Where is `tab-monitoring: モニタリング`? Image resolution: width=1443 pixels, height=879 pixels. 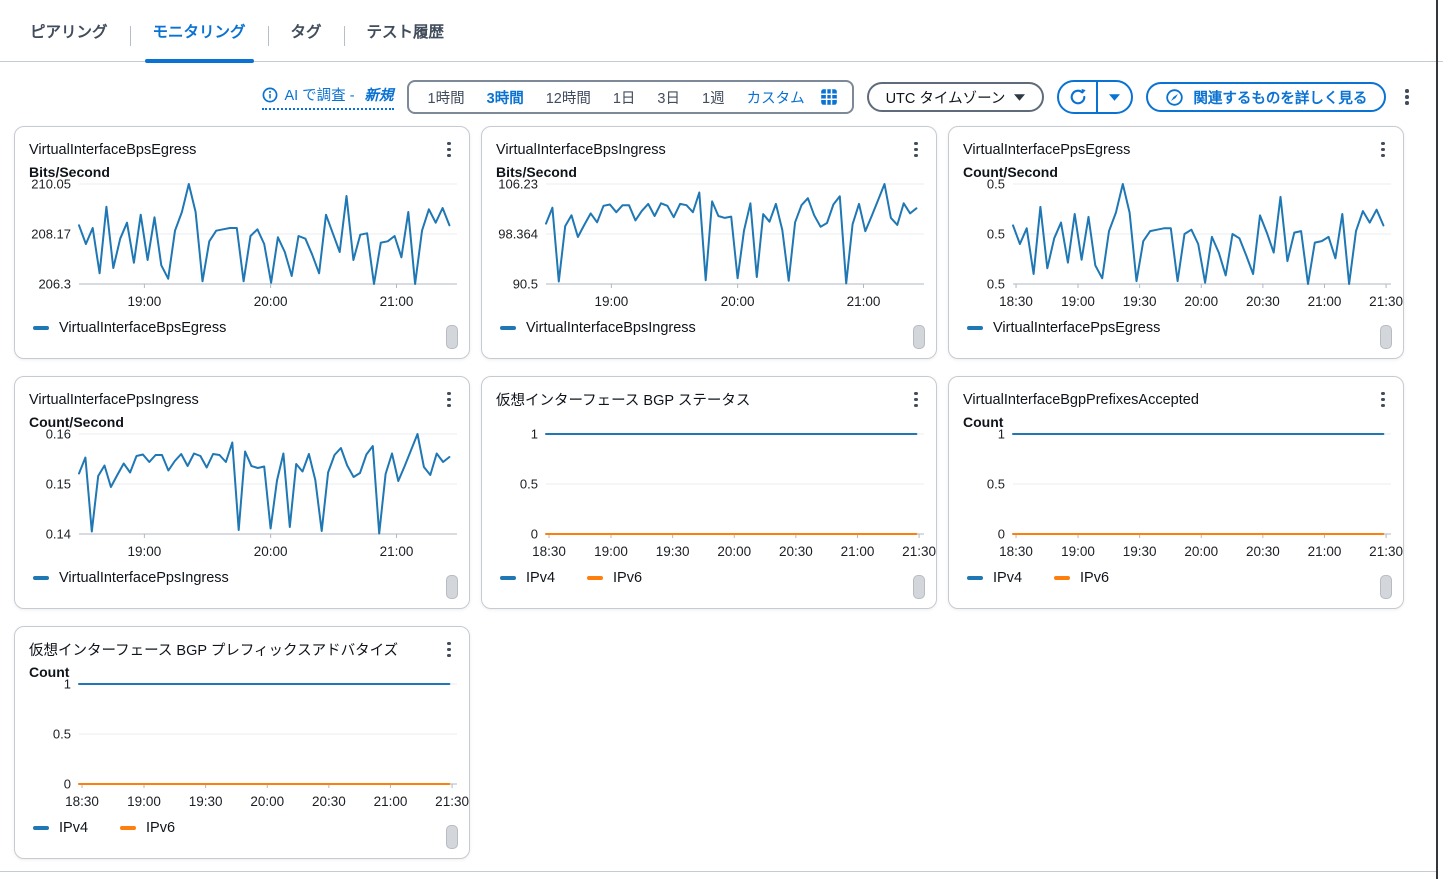
tab-monitoring: モニタリング is located at coordinates (199, 41).